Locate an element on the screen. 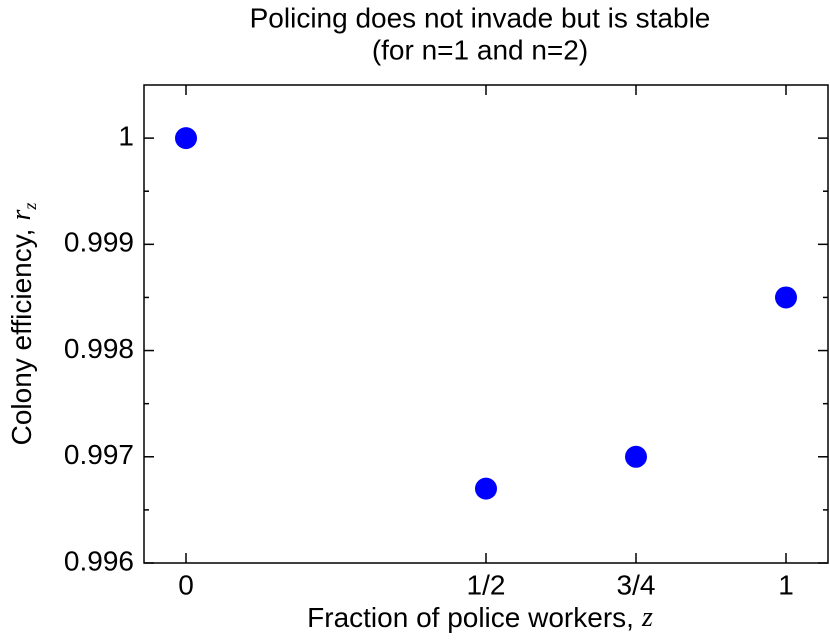  x-tick-label: 3/4 is located at coordinates (636, 584).